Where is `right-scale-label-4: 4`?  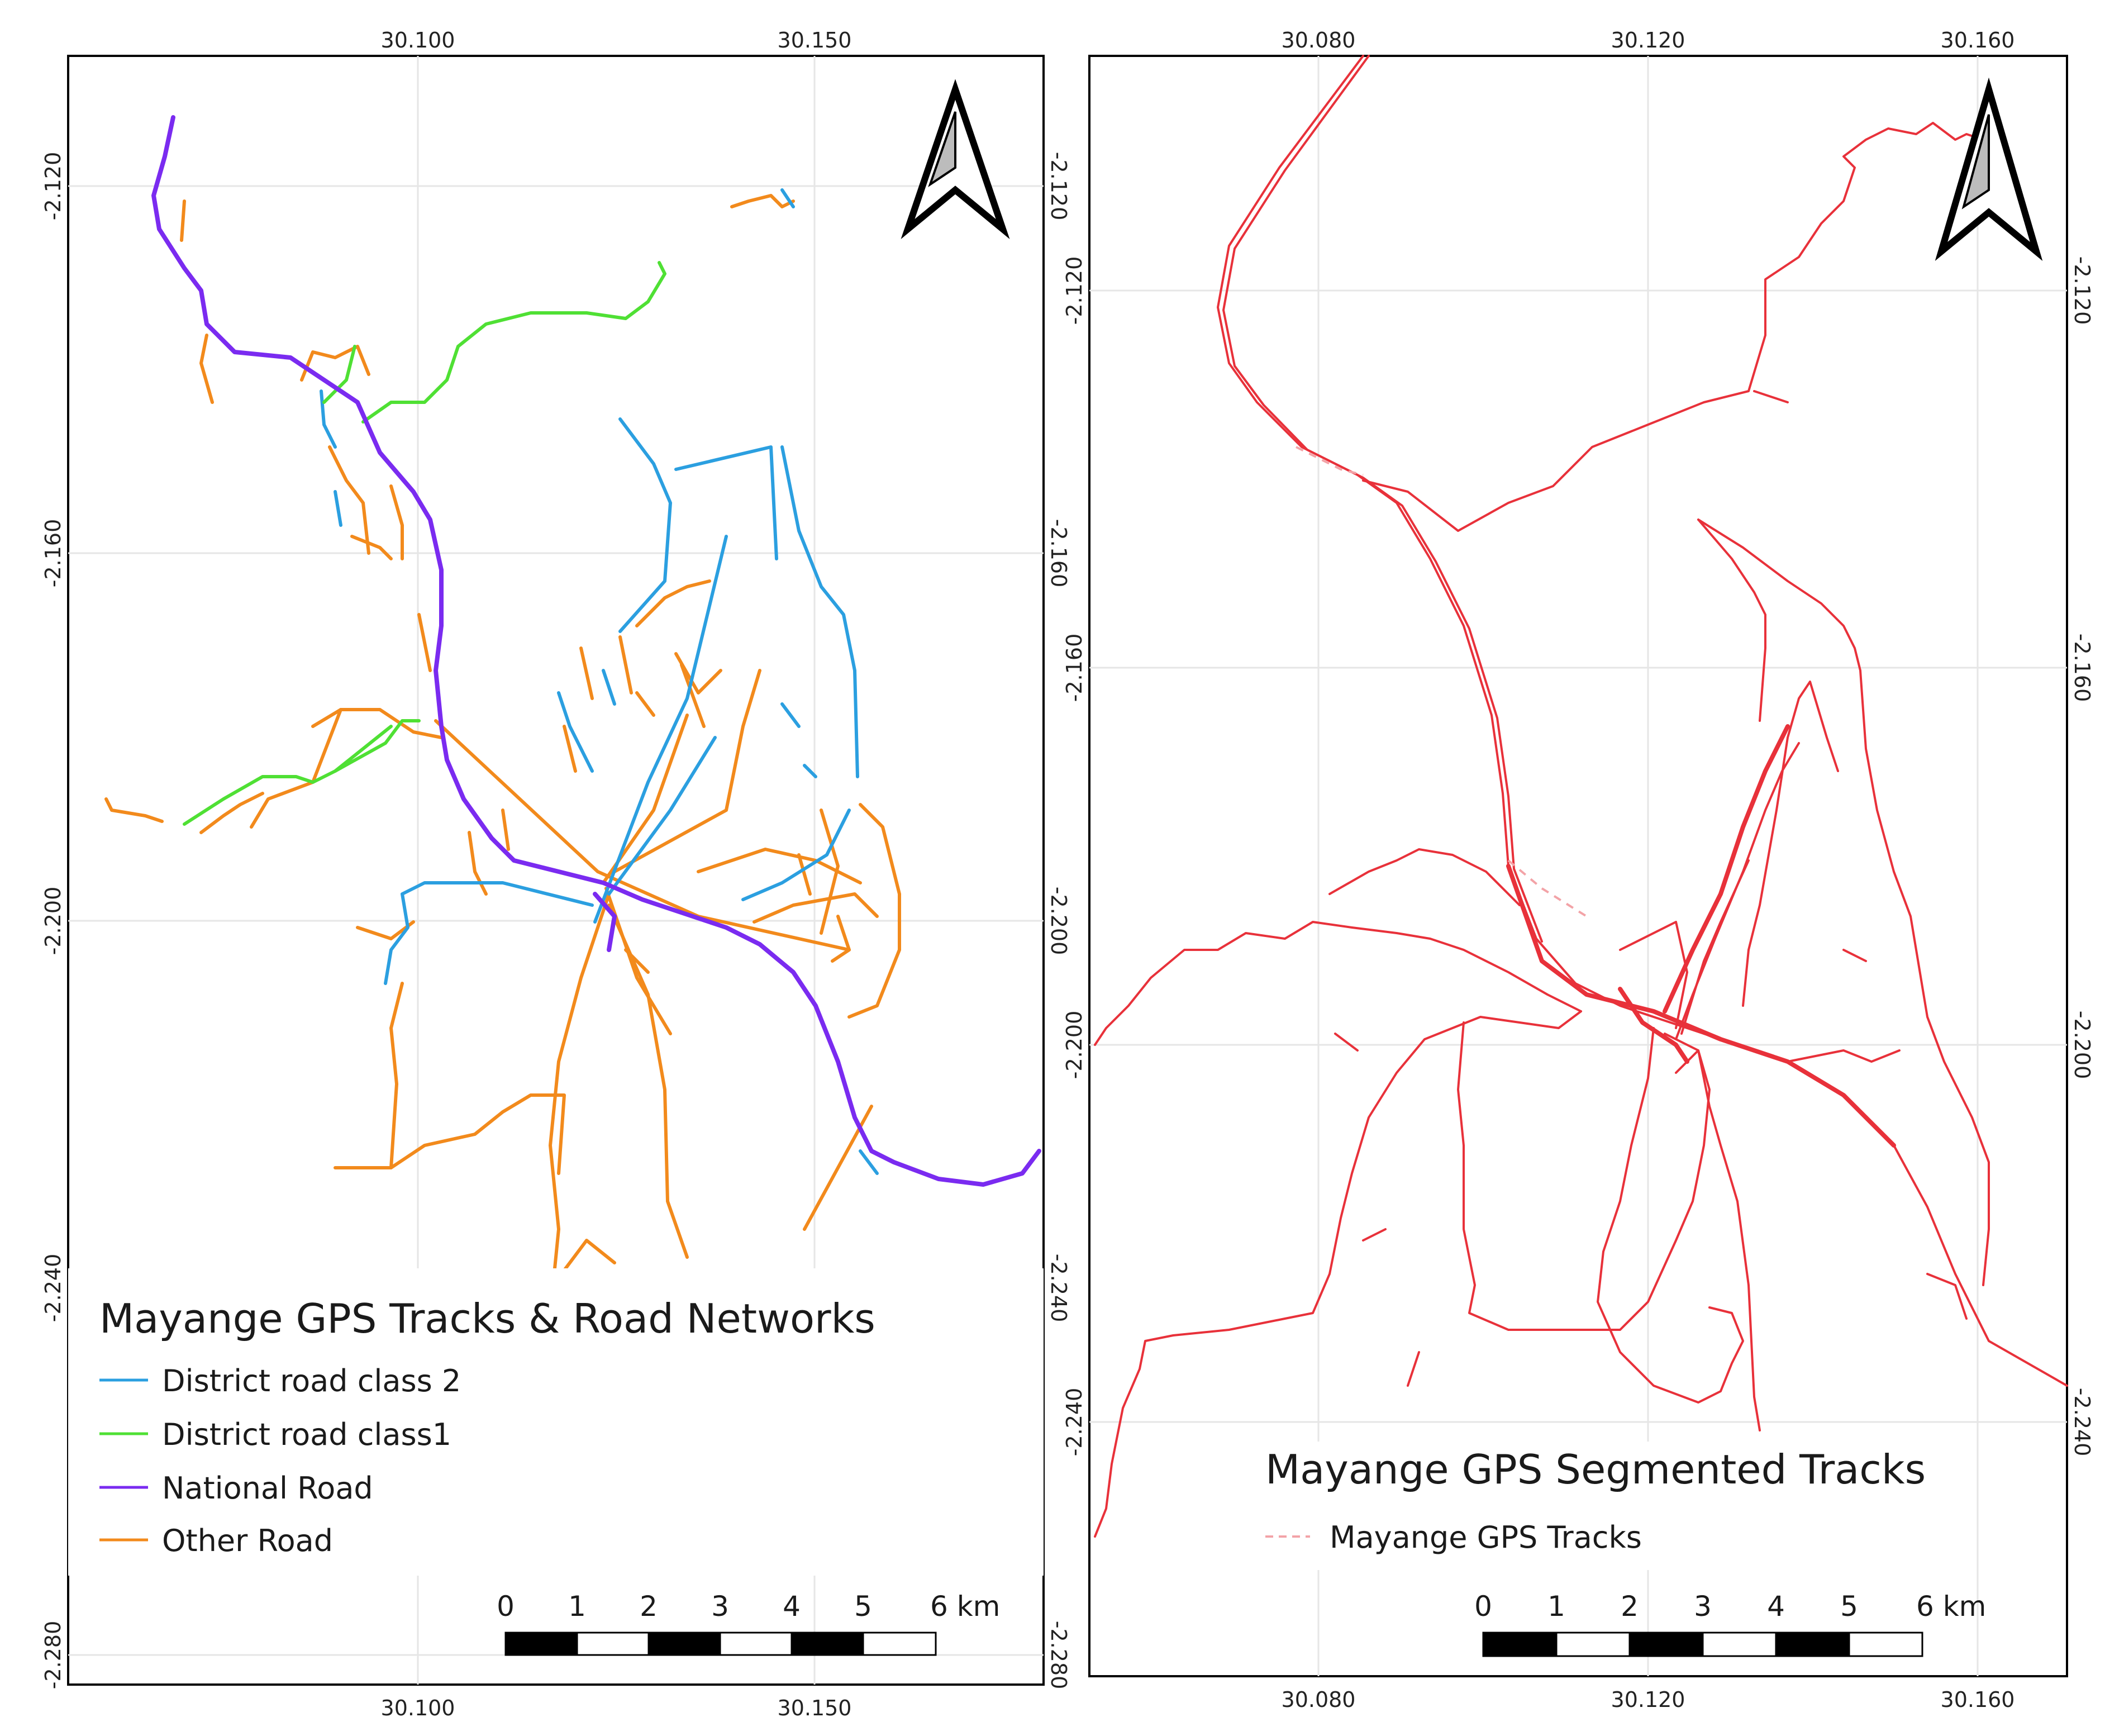 right-scale-label-4: 4 is located at coordinates (1776, 1607).